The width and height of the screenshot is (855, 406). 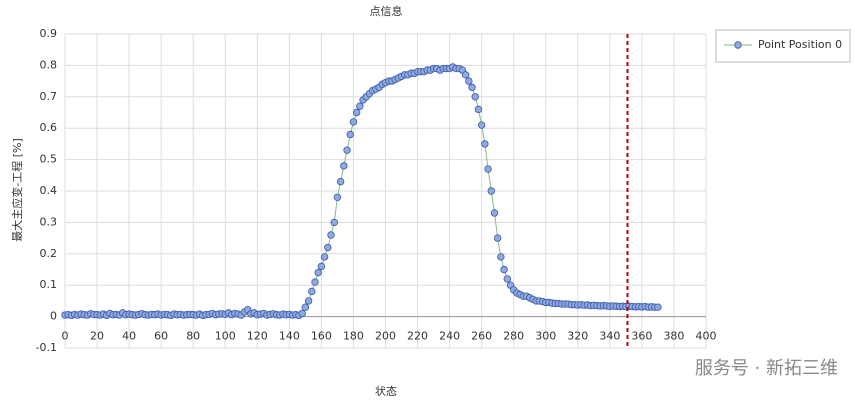 I want to click on x-tick-label: 40, so click(x=129, y=336).